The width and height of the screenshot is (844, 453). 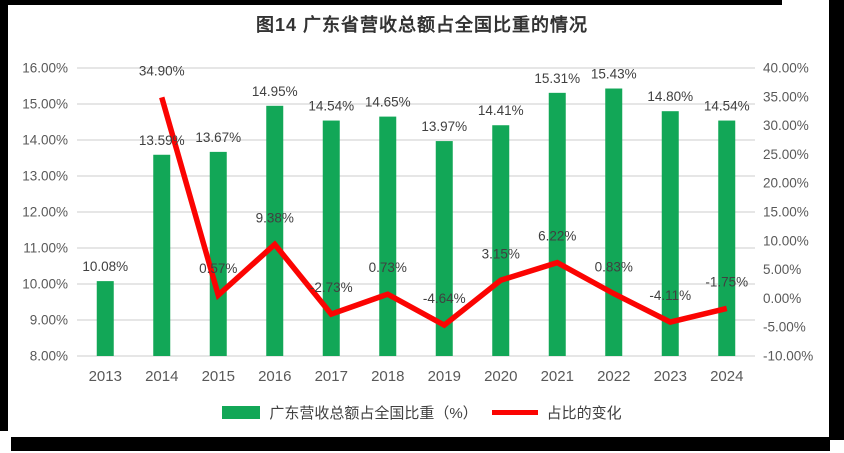 What do you see at coordinates (786, 154) in the screenshot?
I see `right-axis-tick-label: 25.00%` at bounding box center [786, 154].